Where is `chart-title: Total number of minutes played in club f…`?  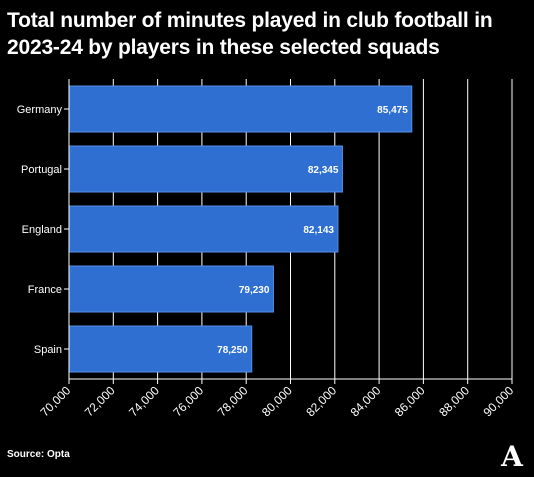
chart-title: Total number of minutes played in club f… is located at coordinates (250, 34).